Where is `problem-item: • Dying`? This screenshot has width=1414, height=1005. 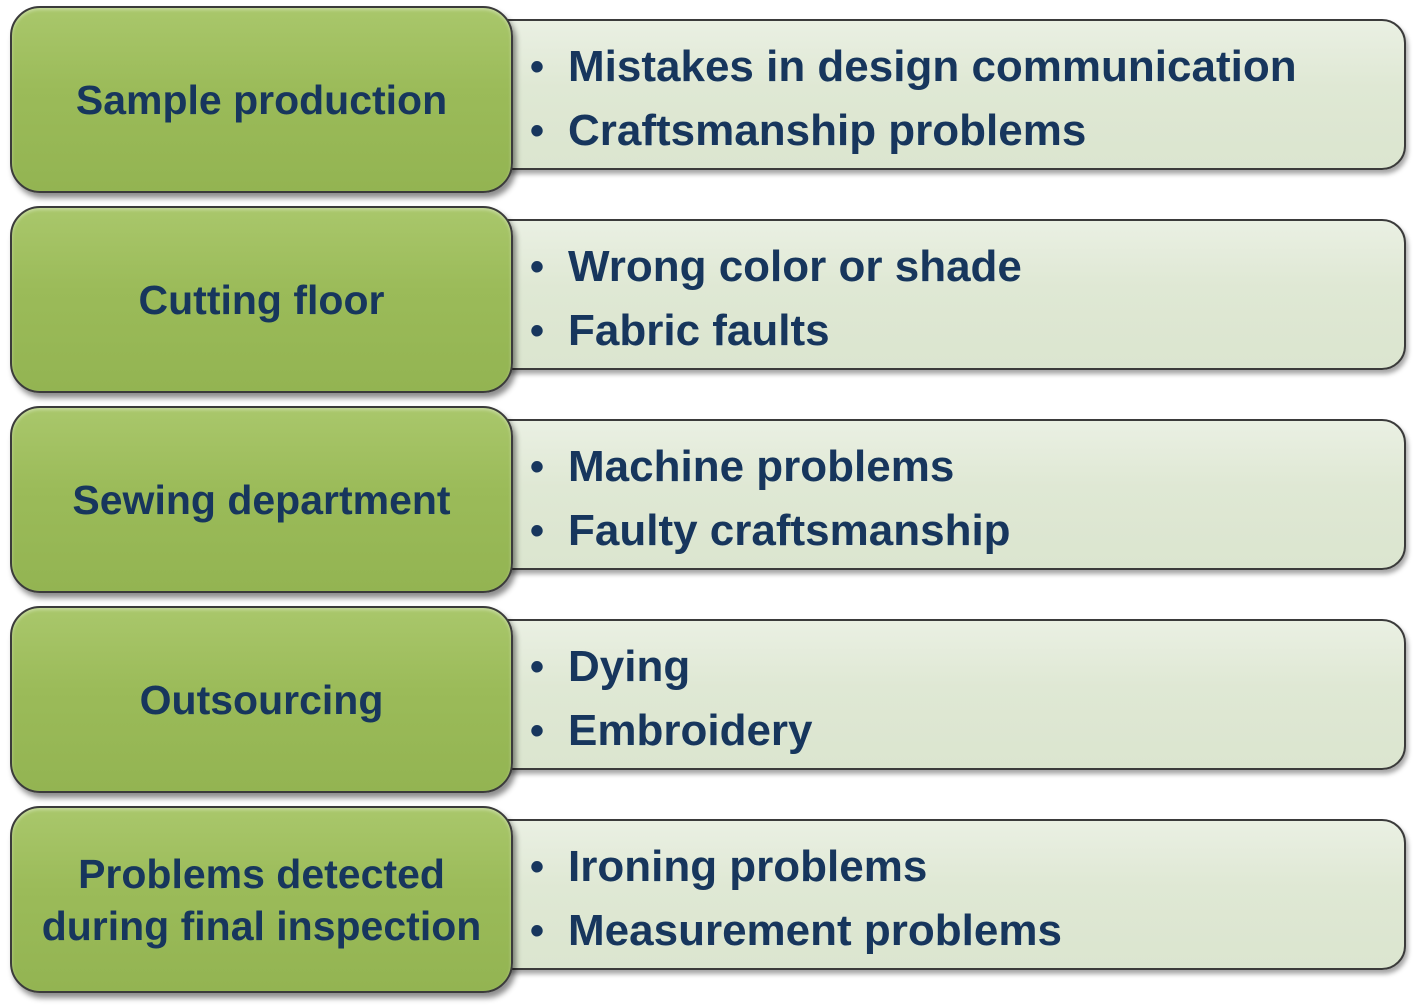 problem-item: • Dying is located at coordinates (671, 667).